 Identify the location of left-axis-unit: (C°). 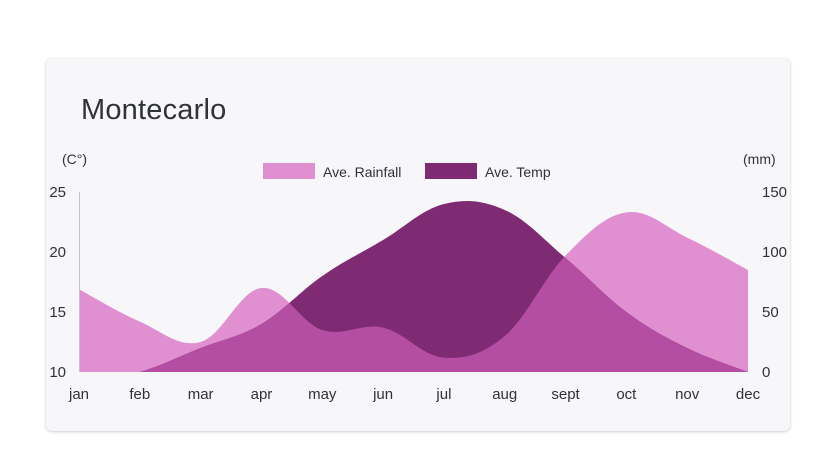
(74, 159).